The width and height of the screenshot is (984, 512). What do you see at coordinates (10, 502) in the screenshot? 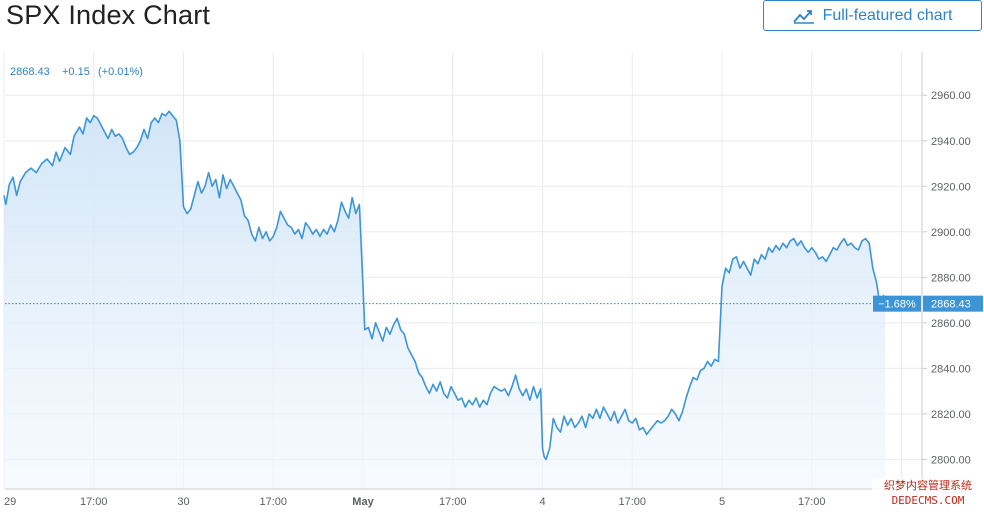
I see `x-tick-label: 29` at bounding box center [10, 502].